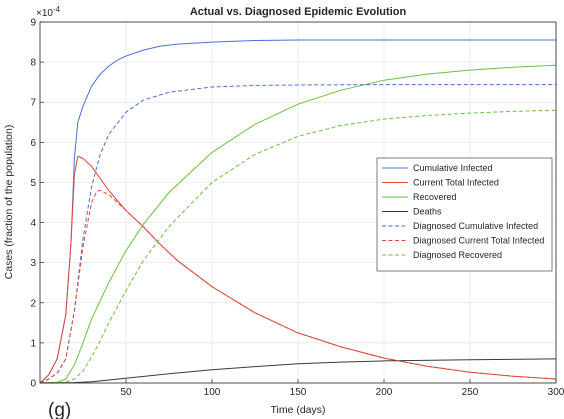 The image size is (564, 419). I want to click on x-tick-label: 100, so click(212, 392).